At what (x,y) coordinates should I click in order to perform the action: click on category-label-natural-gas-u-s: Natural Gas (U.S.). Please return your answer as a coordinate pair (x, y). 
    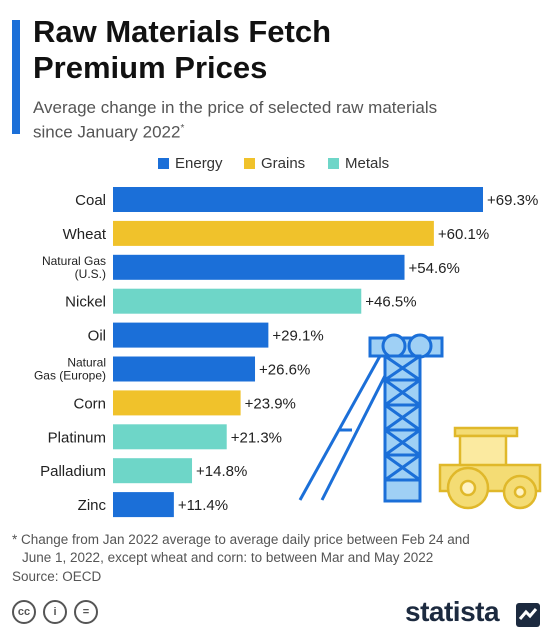
    Looking at the image, I should click on (74, 267).